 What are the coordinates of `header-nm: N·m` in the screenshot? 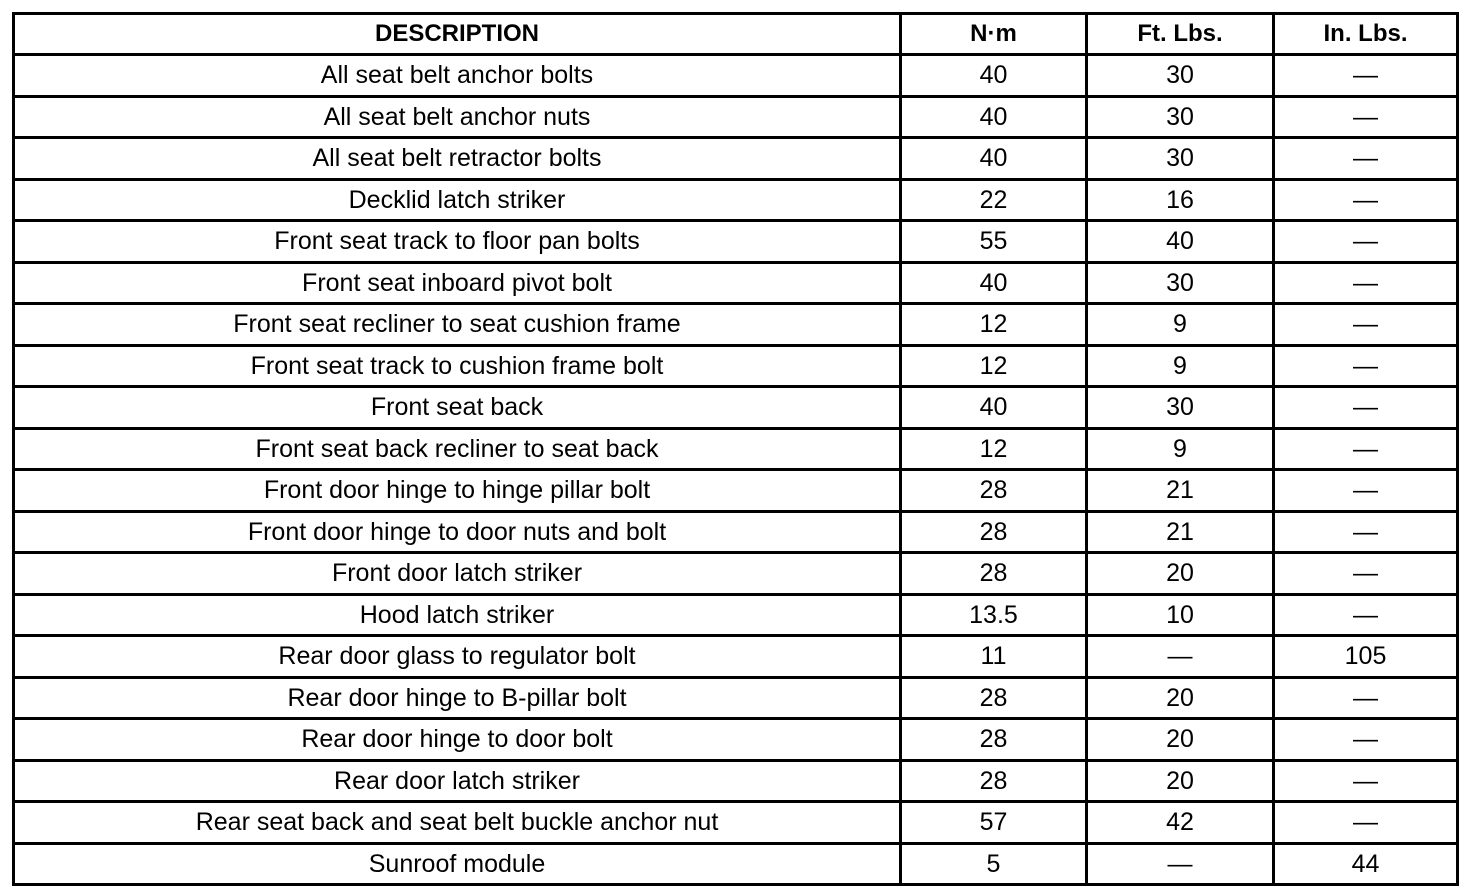 It's located at (993, 34).